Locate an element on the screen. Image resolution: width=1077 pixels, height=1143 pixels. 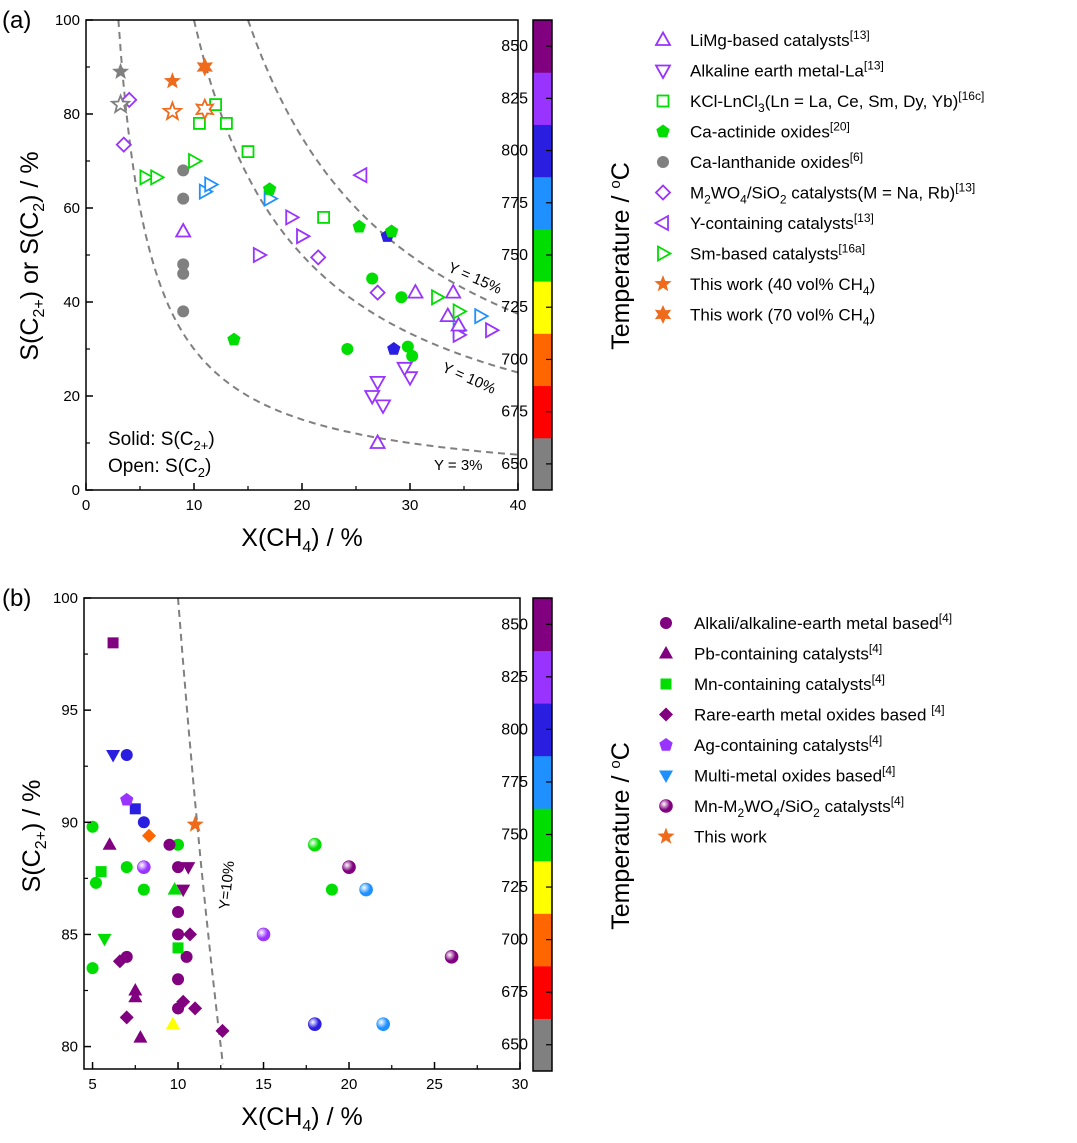
colorbar-tick-label: 750 is located at coordinates (514, 835).